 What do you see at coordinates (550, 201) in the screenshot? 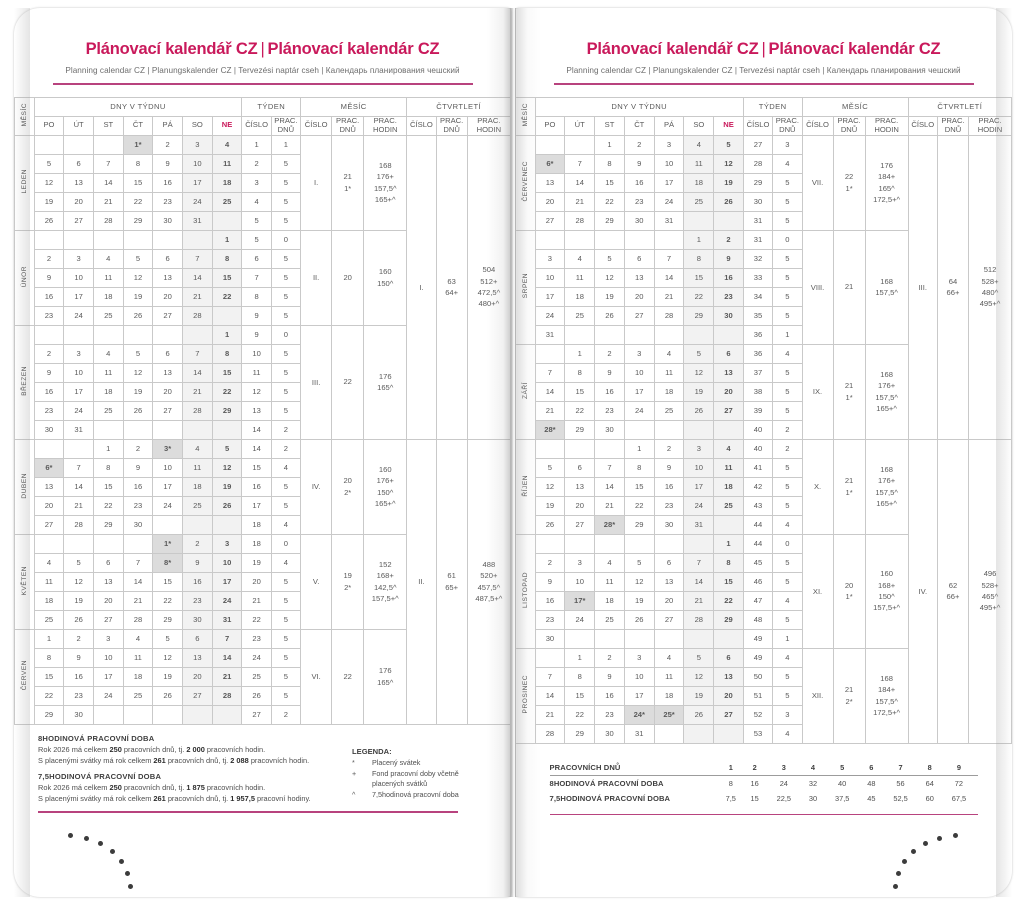
I see `day-cell: 20` at bounding box center [550, 201].